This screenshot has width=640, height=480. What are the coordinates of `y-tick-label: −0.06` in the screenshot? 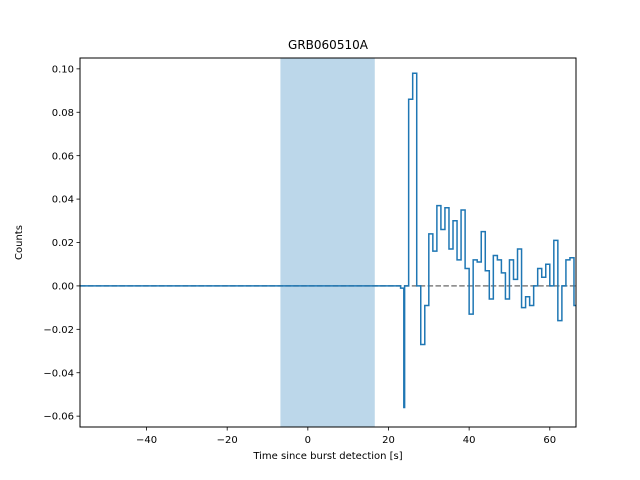 It's located at (58, 417).